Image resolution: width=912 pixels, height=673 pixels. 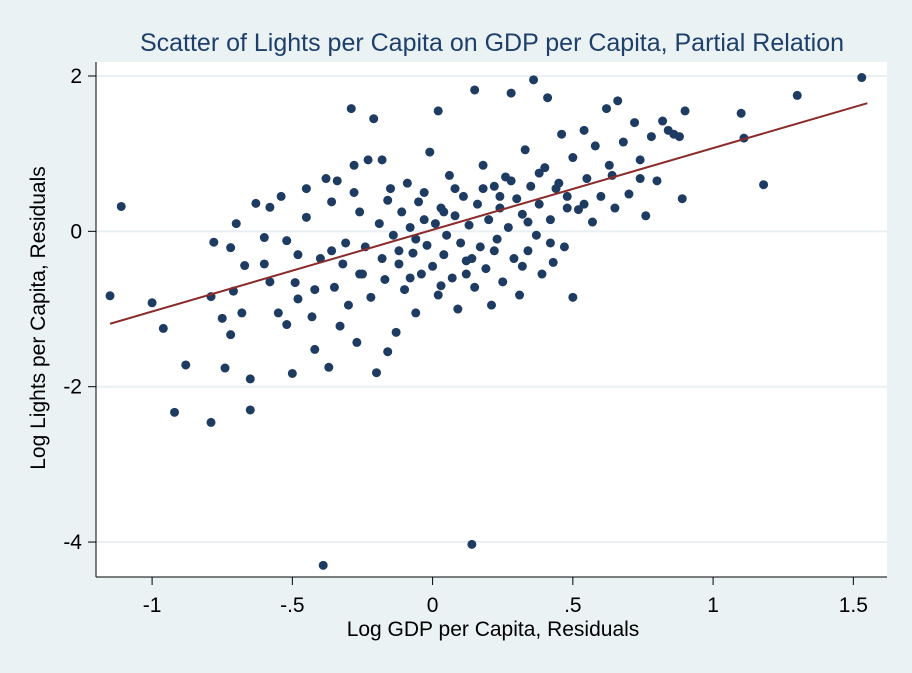 What do you see at coordinates (76, 76) in the screenshot?
I see `y-tick-label: 2` at bounding box center [76, 76].